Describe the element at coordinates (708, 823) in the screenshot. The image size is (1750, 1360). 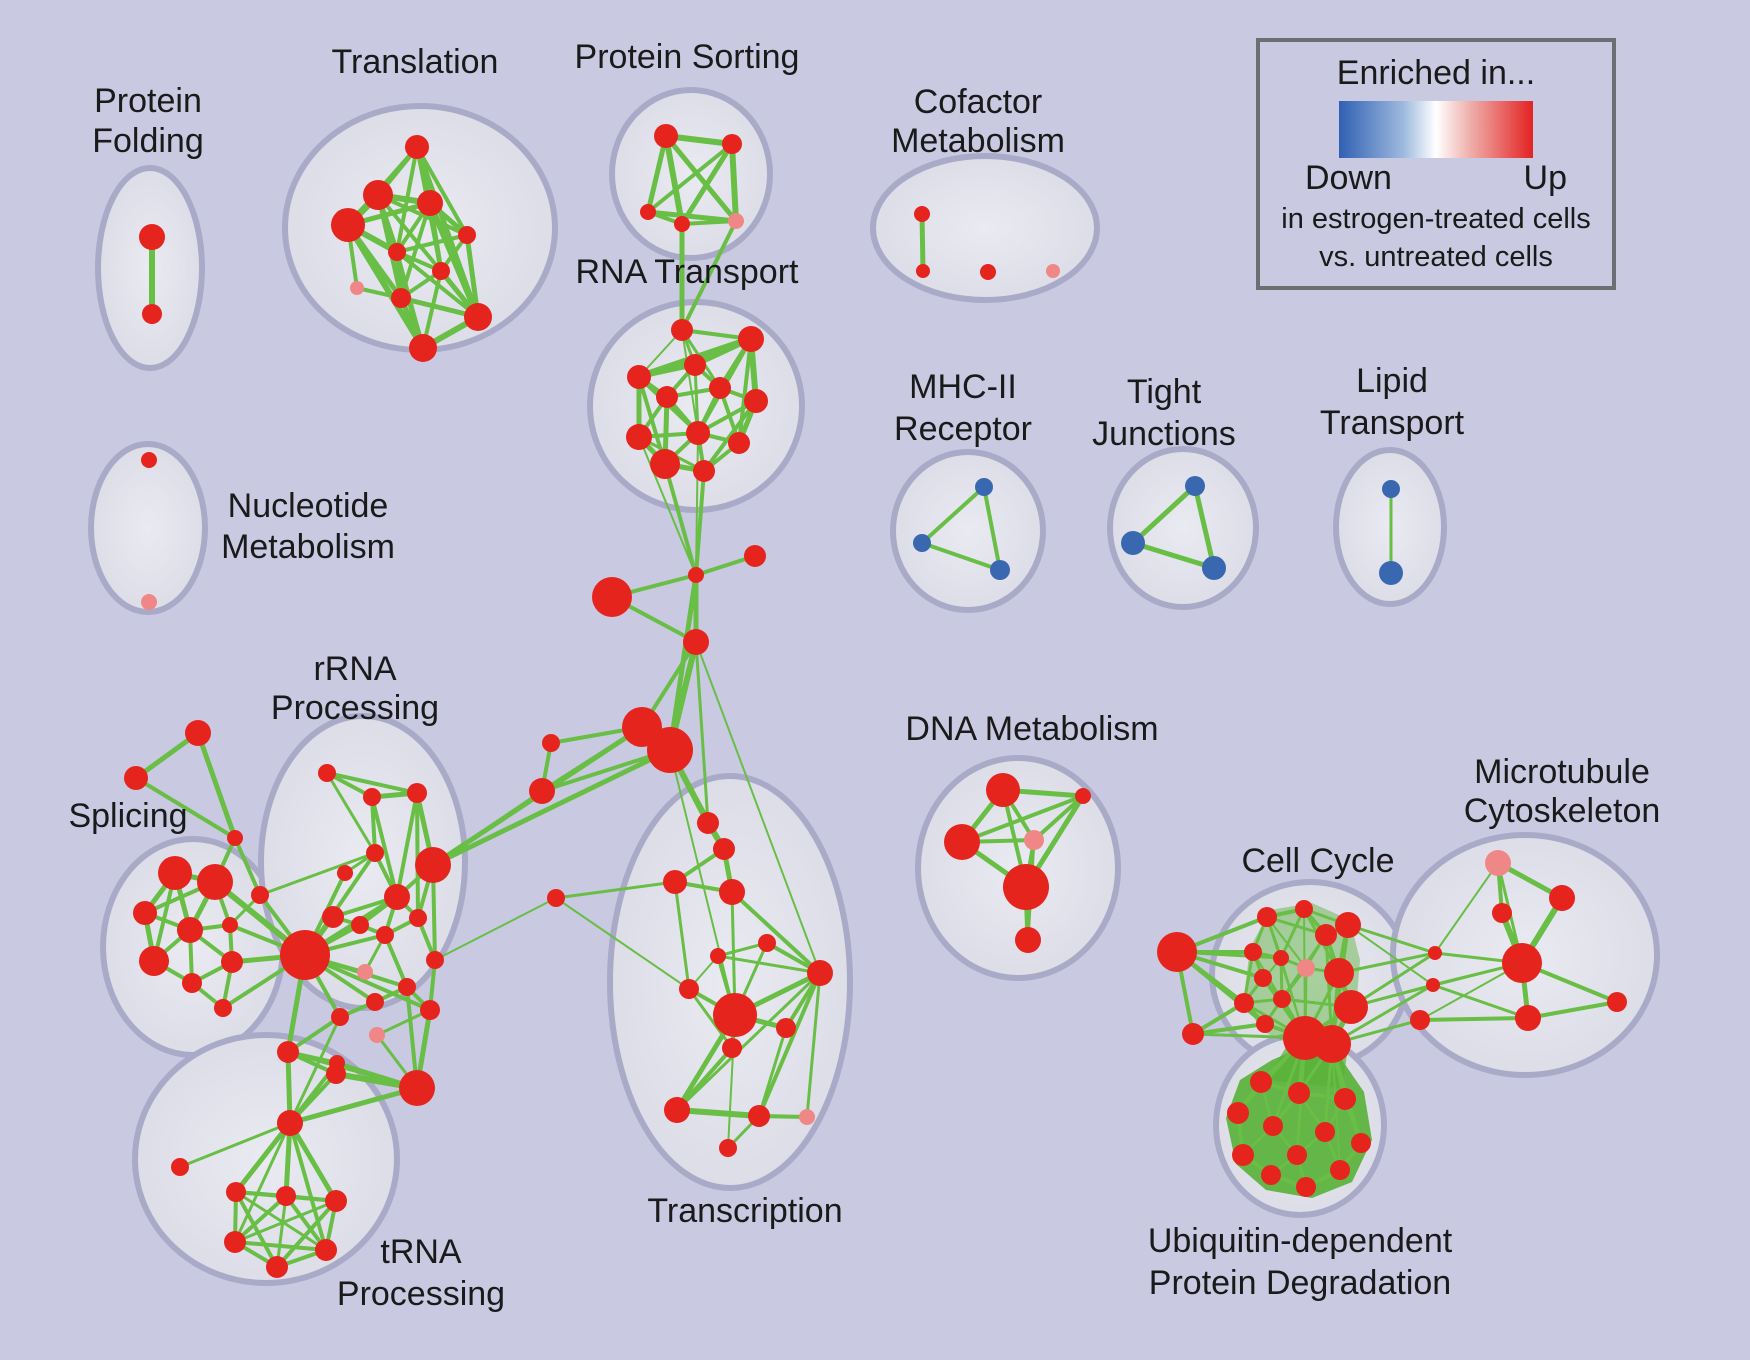
I see `node-x1` at that location.